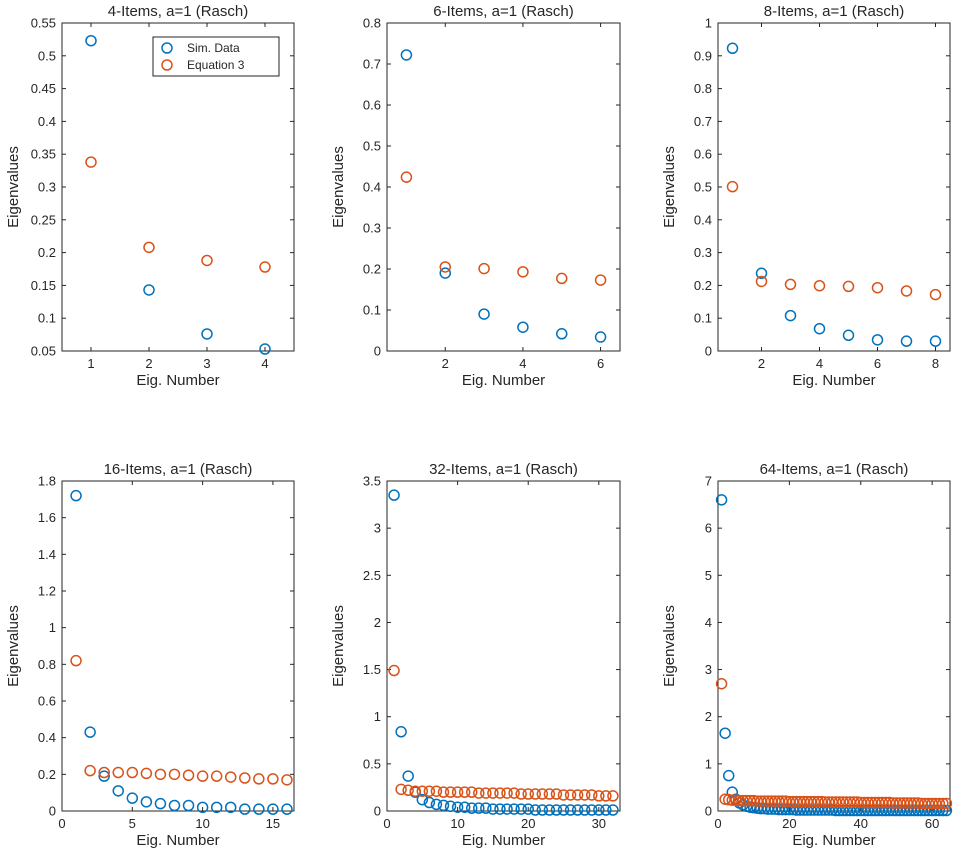  I want to click on y-tick-label: 0.1, so click(372, 310).